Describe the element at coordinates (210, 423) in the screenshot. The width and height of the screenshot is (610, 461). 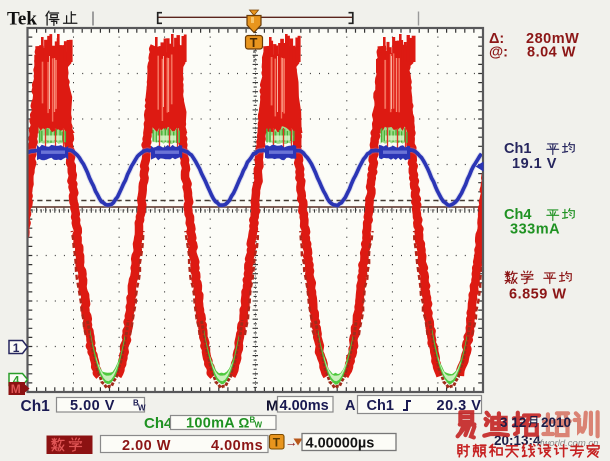
I see `svg-text: 100mA` at that location.